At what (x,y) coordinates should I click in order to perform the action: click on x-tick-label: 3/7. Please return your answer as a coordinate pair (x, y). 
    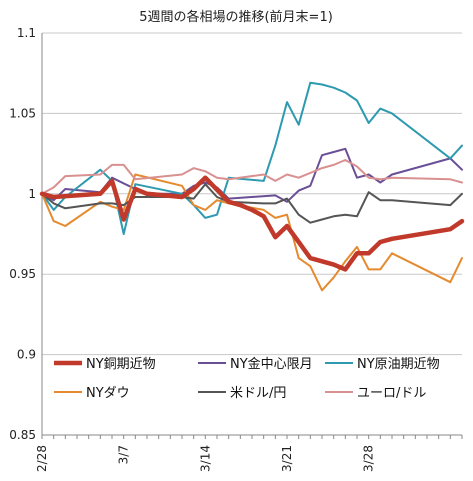
    Looking at the image, I should click on (124, 454).